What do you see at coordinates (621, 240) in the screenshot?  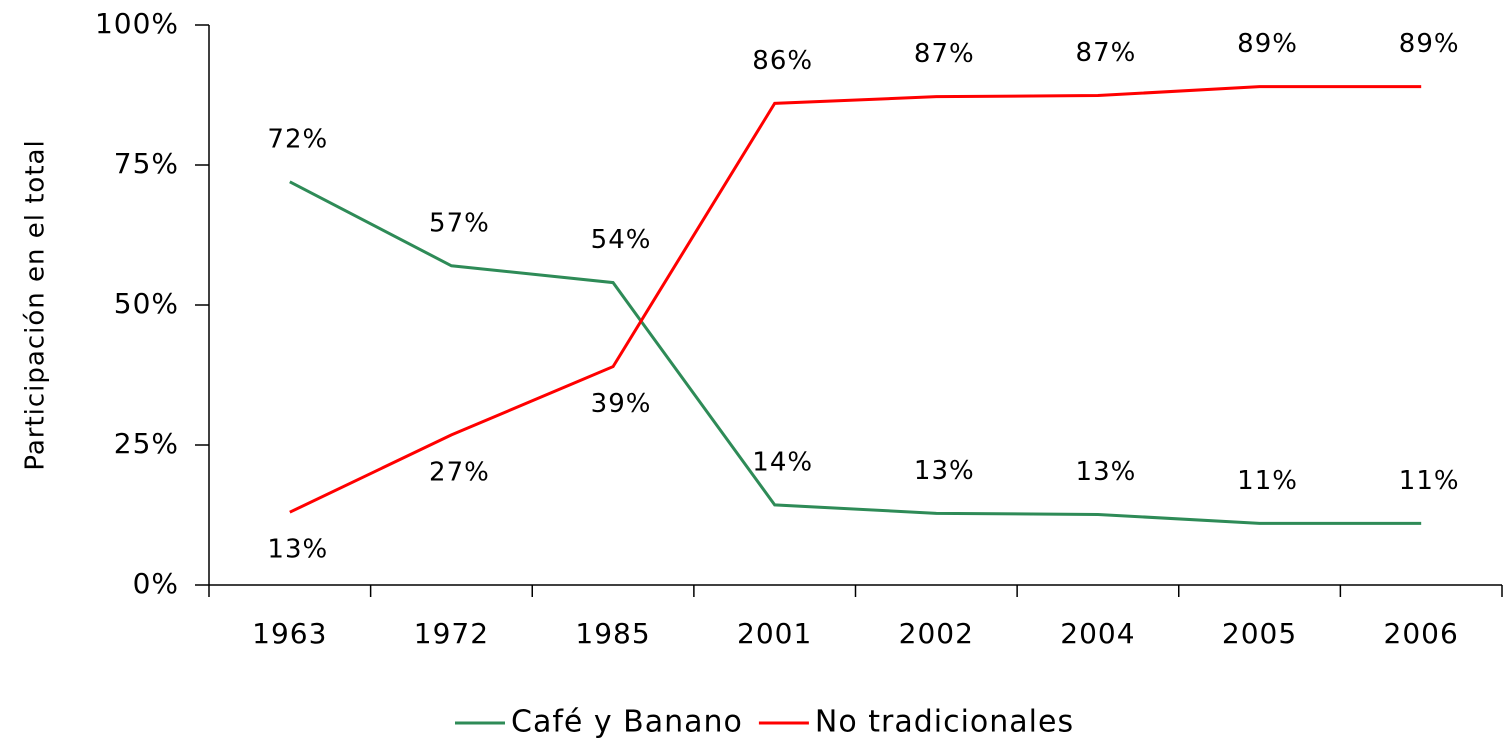 I see `data-label: 54%` at bounding box center [621, 240].